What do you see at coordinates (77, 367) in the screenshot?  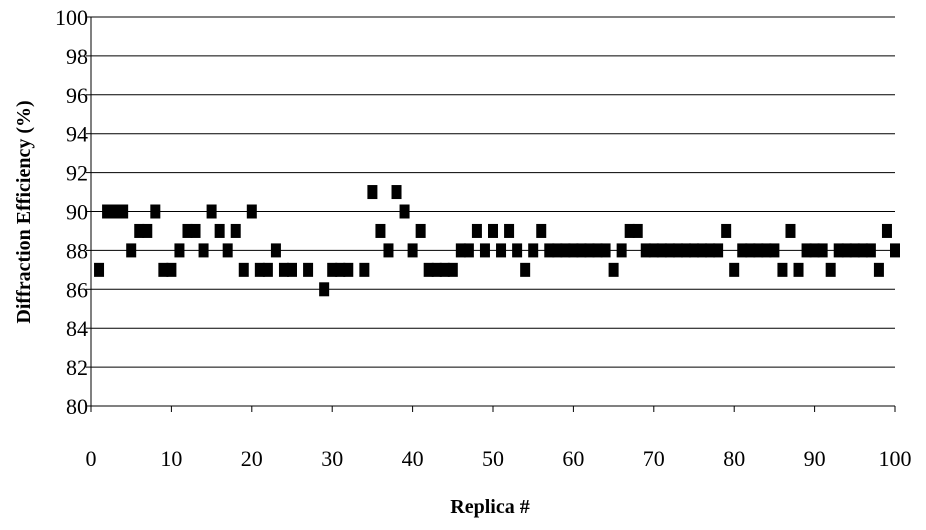 I see `y-tick-label: 82` at bounding box center [77, 367].